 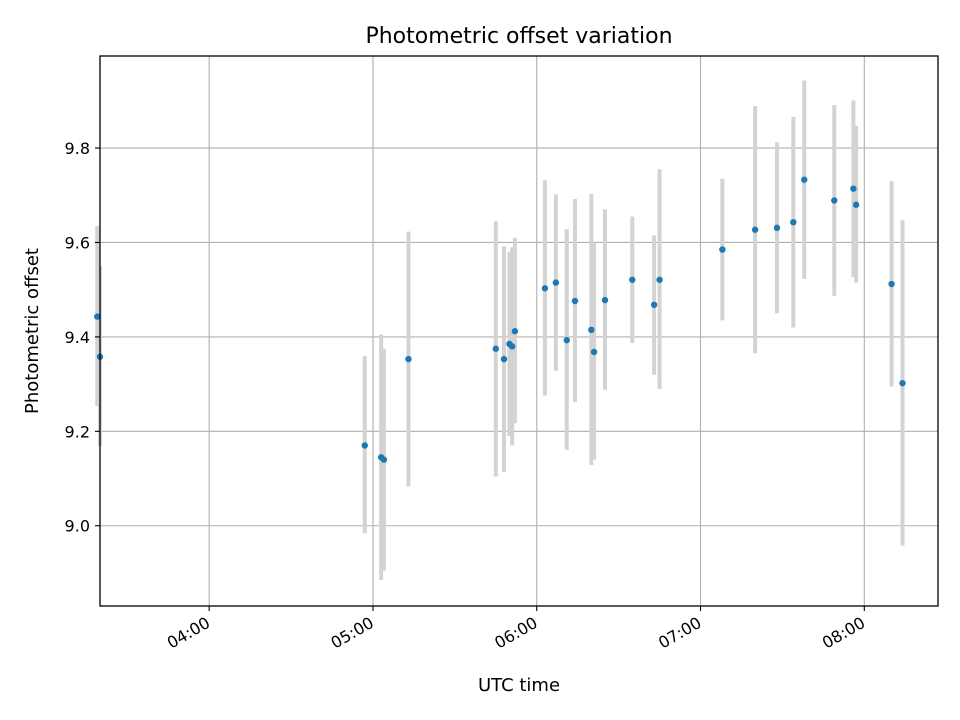 What do you see at coordinates (518, 36) in the screenshot?
I see `chart-title: Photometric offset variation` at bounding box center [518, 36].